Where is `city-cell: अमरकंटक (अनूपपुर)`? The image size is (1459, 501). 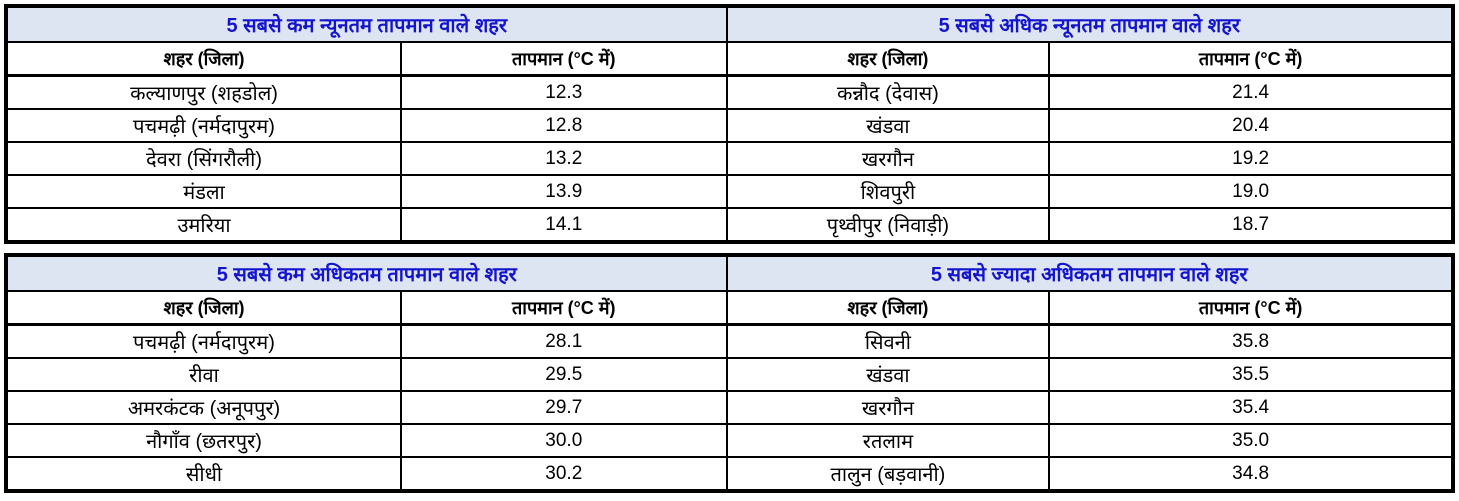
city-cell: अमरकंटक (अनूपपुर) is located at coordinates (203, 407).